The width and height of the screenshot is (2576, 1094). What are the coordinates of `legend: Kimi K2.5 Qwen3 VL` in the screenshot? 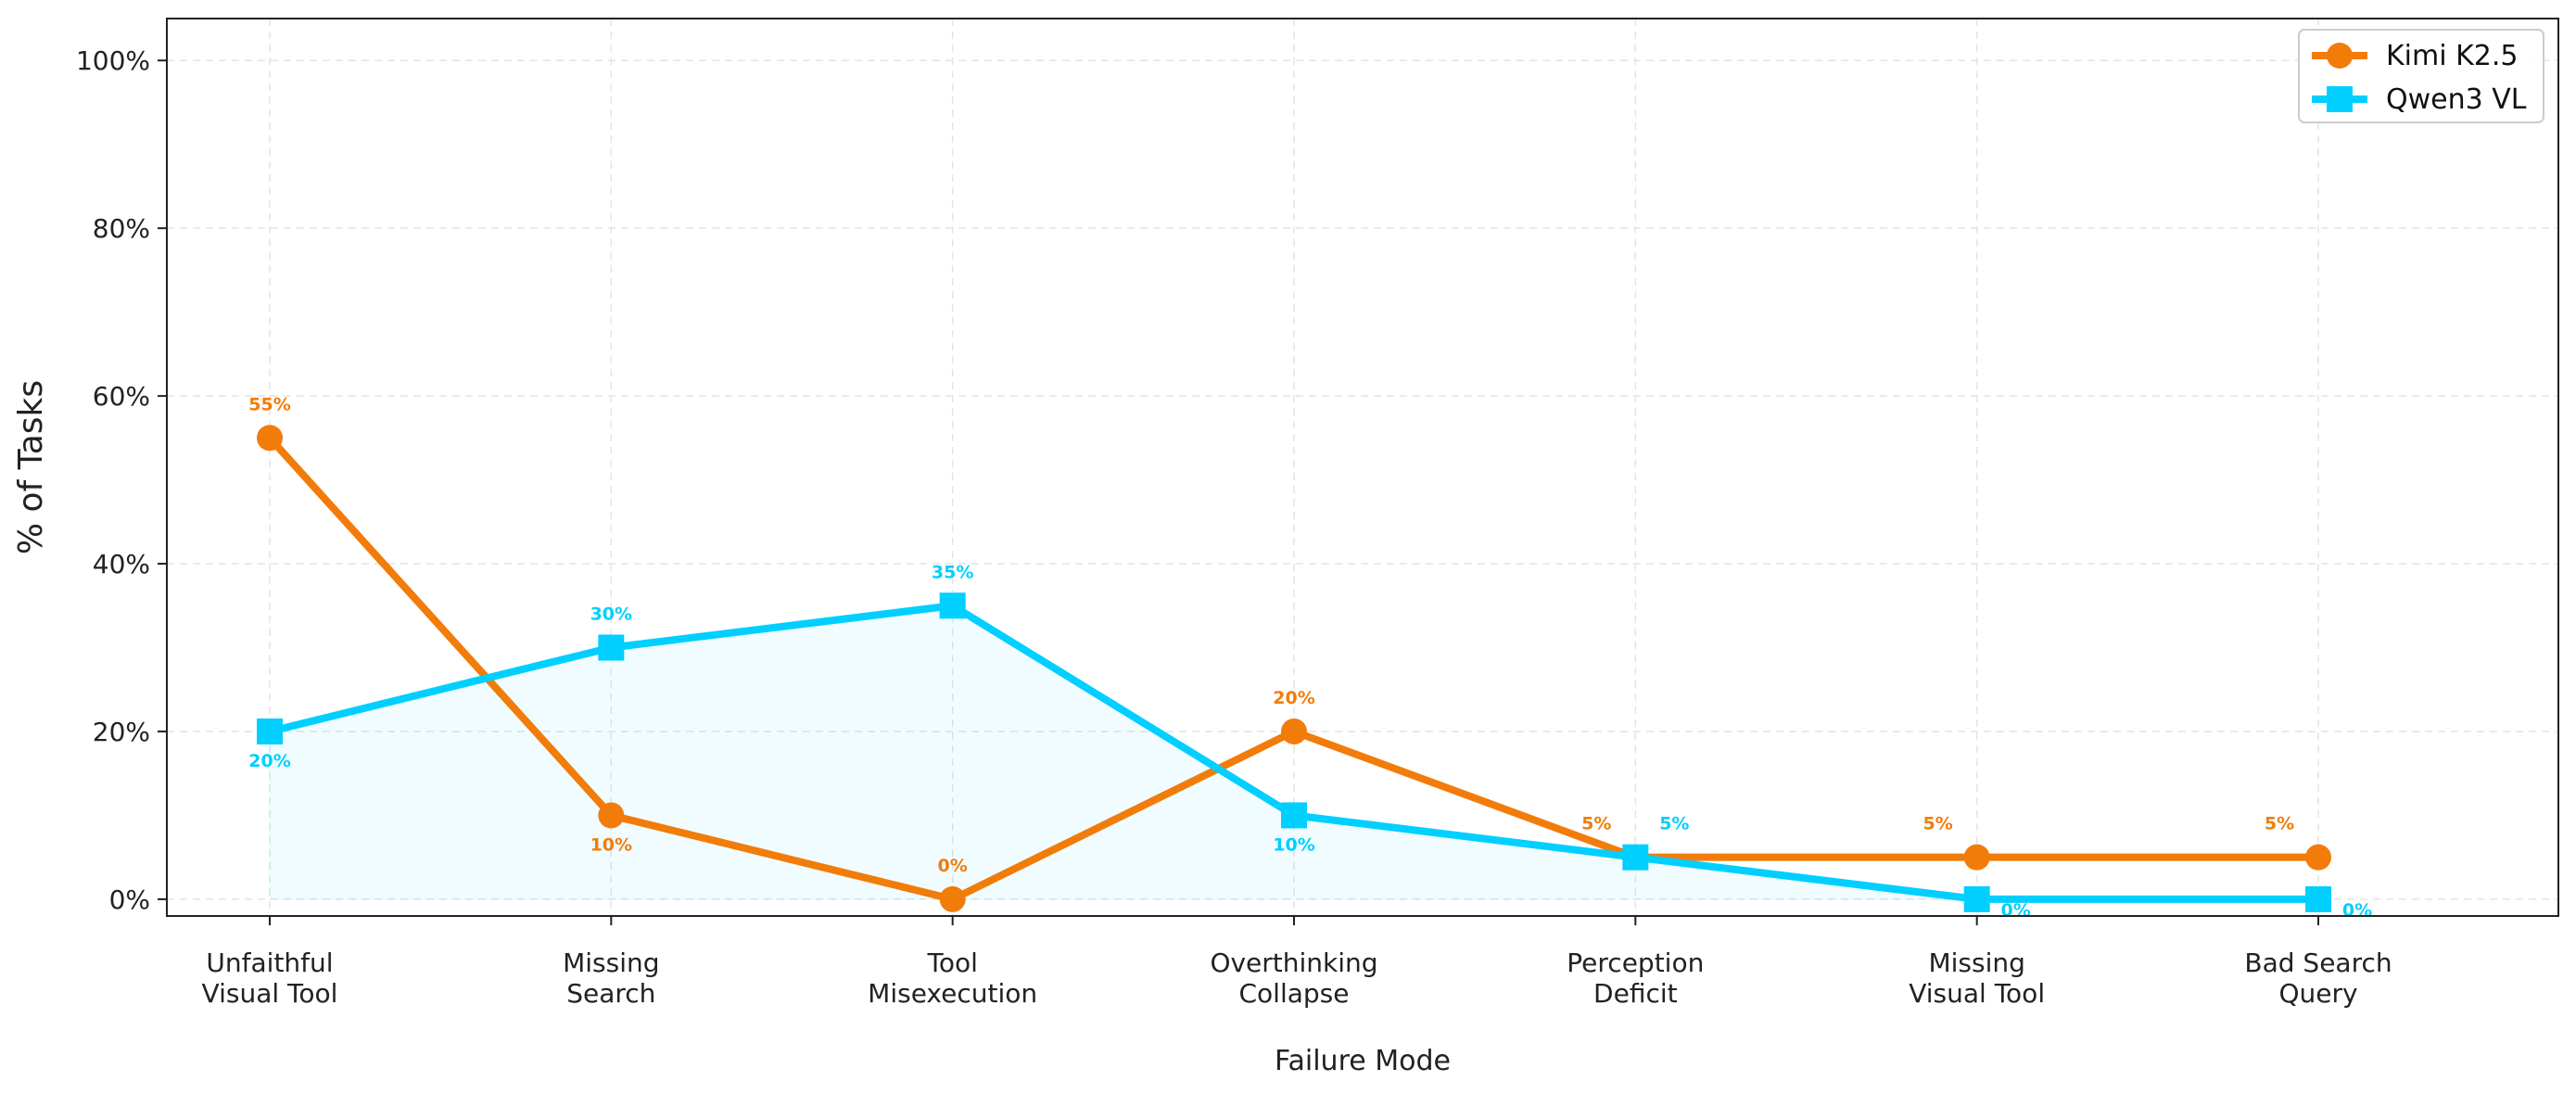 It's located at (2421, 76).